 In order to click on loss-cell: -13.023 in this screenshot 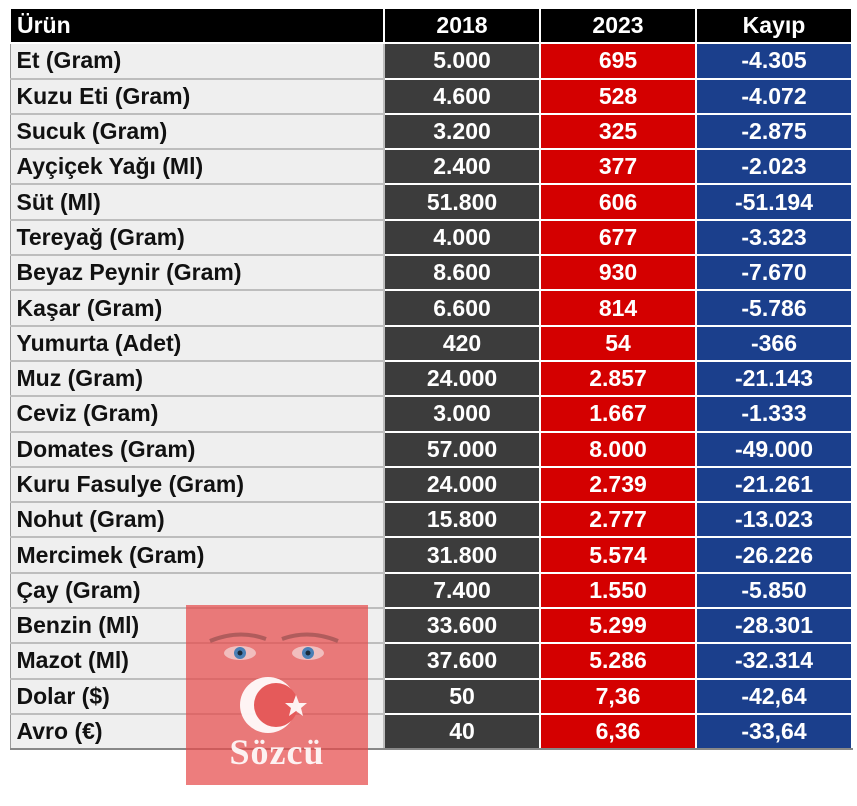, I will do `click(774, 520)`.